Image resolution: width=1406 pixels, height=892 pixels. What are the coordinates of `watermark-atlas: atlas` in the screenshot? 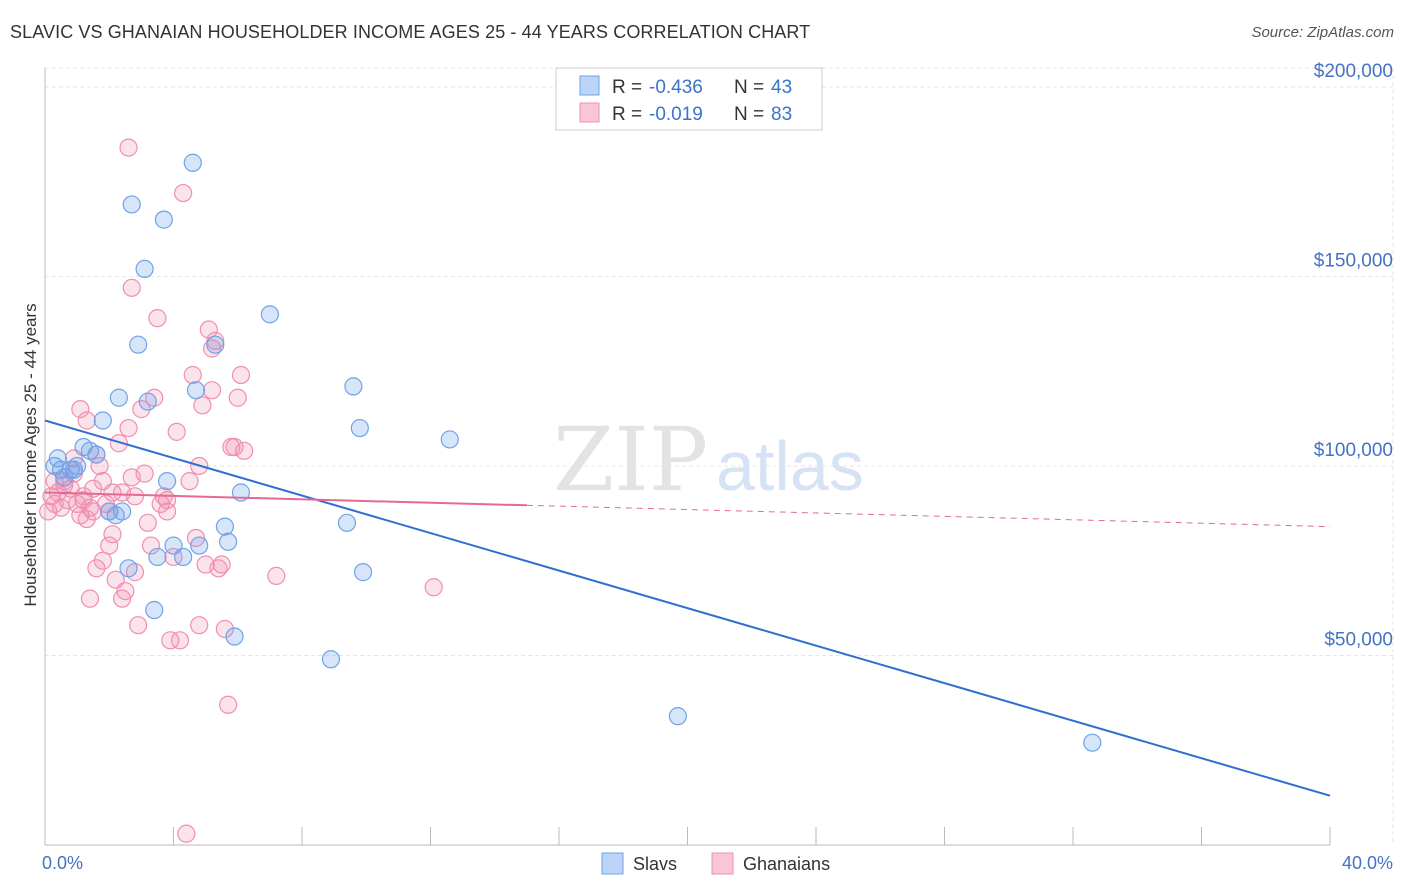 It's located at (790, 466).